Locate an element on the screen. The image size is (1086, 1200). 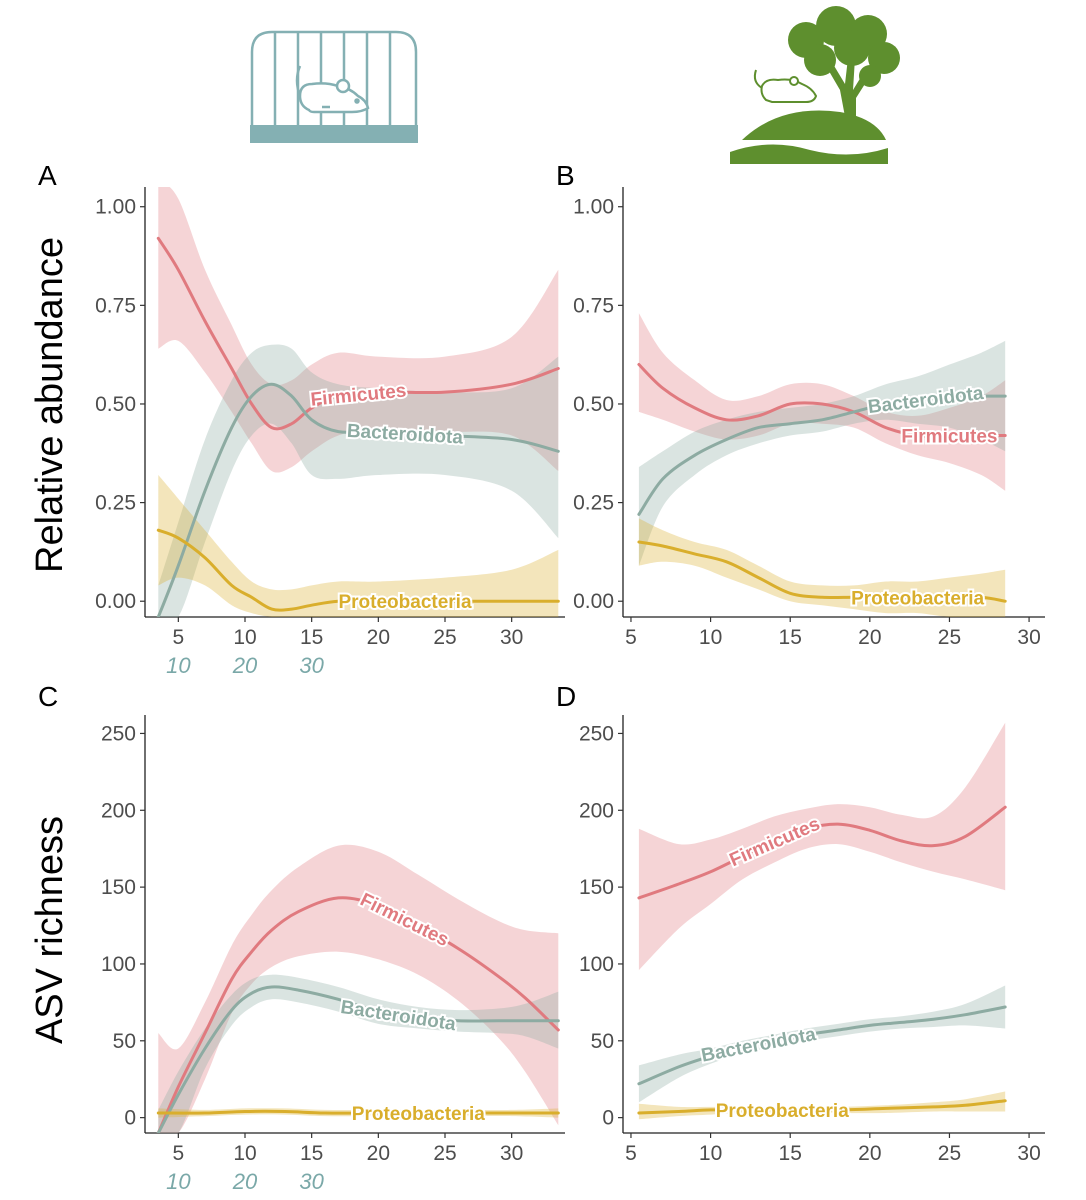
y-axis-title-top: Relative abundance is located at coordinates (50, 405).